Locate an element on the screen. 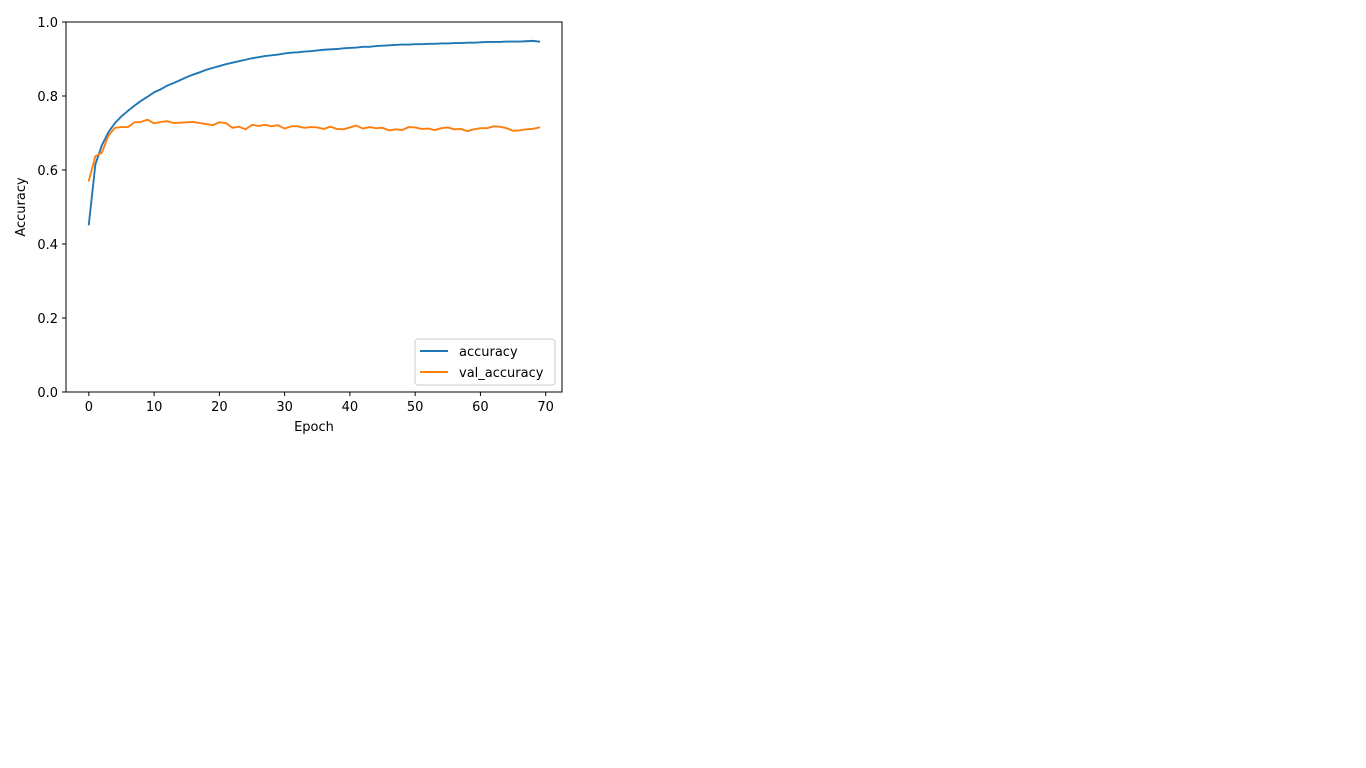 Image resolution: width=1366 pixels, height=768 pixels. x-tick-label: 10 is located at coordinates (154, 407).